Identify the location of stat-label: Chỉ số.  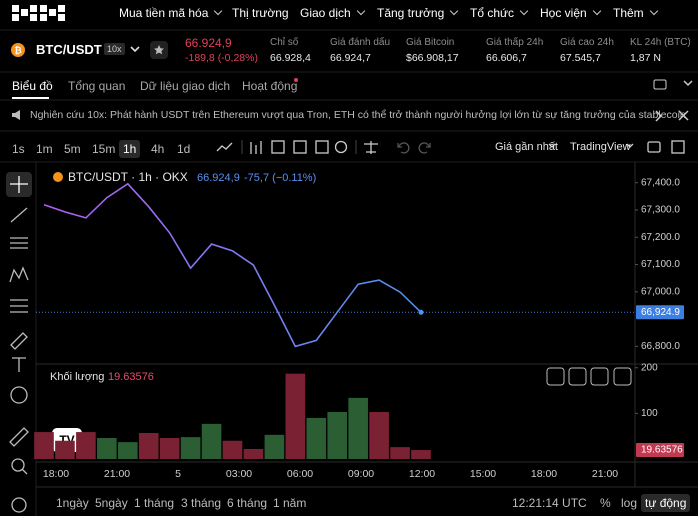
(284, 42).